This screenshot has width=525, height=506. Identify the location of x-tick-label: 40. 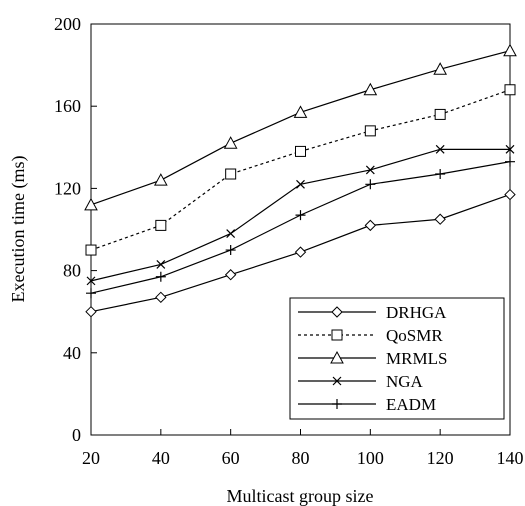
(161, 458).